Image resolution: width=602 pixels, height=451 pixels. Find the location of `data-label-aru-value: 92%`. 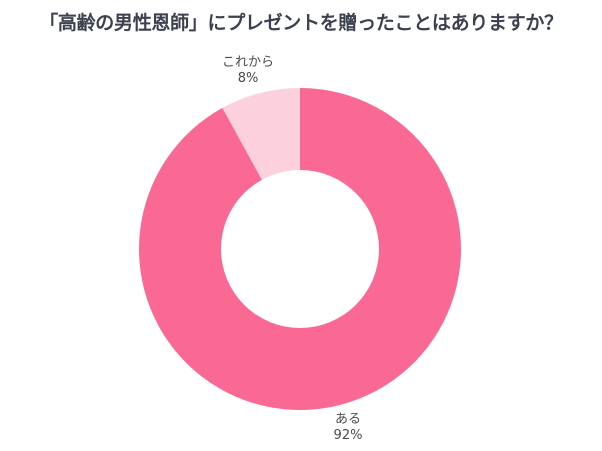

data-label-aru-value: 92% is located at coordinates (348, 435).